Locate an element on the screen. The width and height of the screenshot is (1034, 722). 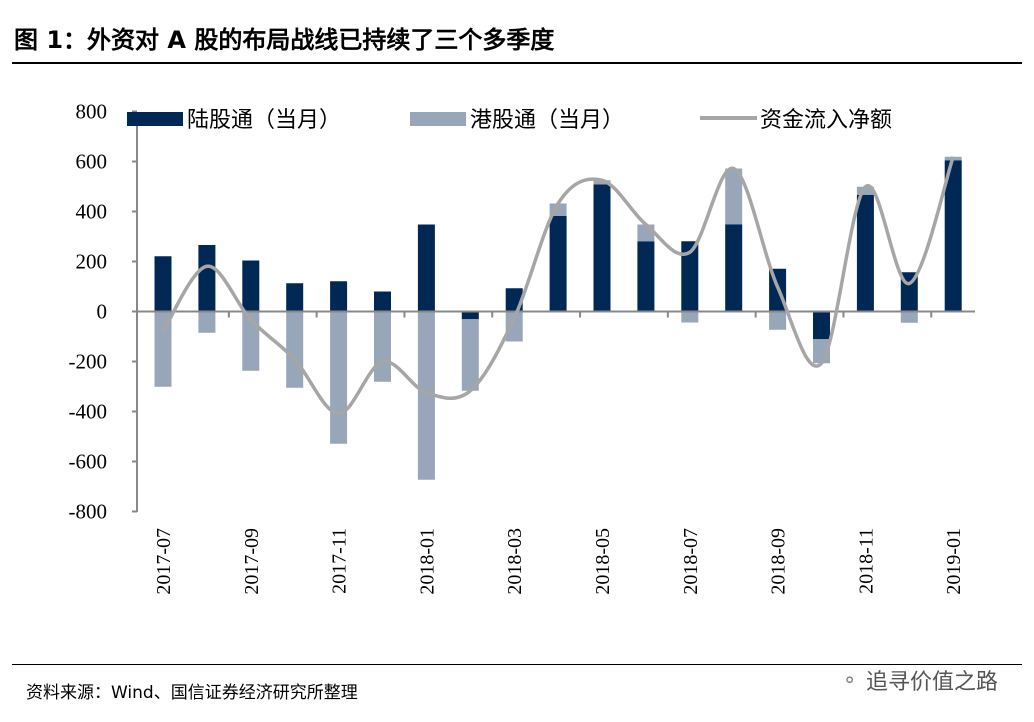
x-tick-label: 2018-11 is located at coordinates (866, 561).